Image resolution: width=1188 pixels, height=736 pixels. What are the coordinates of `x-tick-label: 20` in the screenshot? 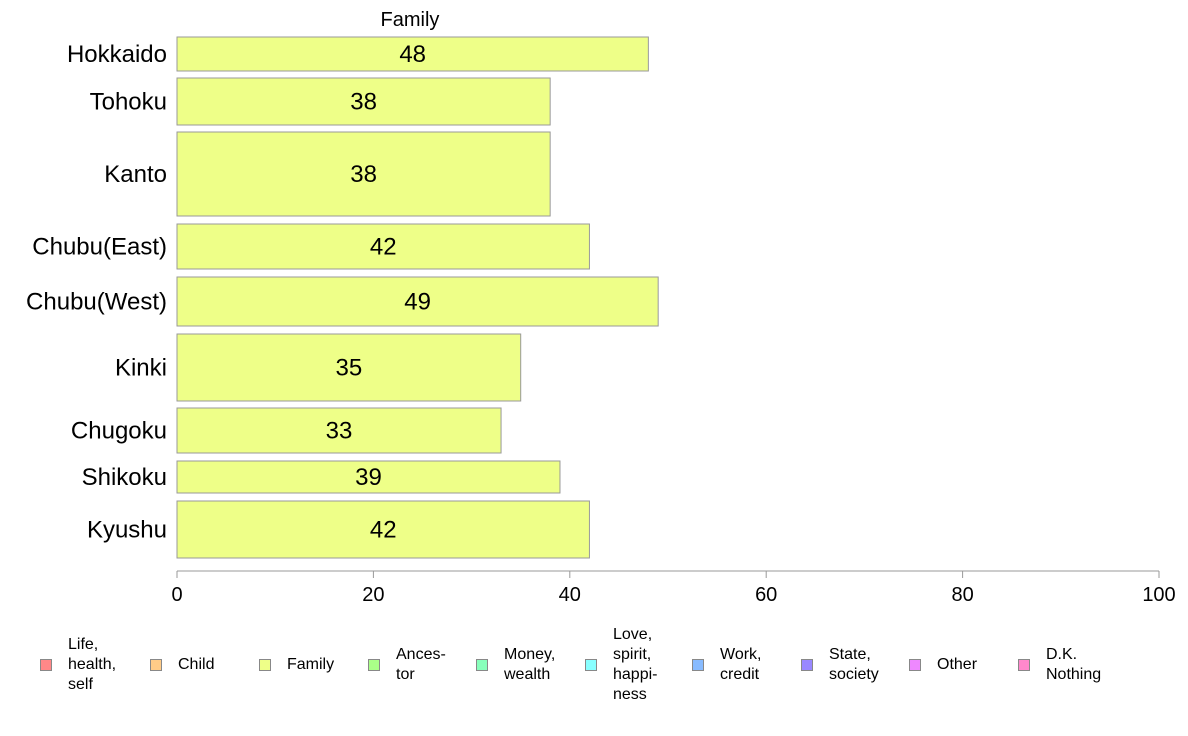 It's located at (373, 595).